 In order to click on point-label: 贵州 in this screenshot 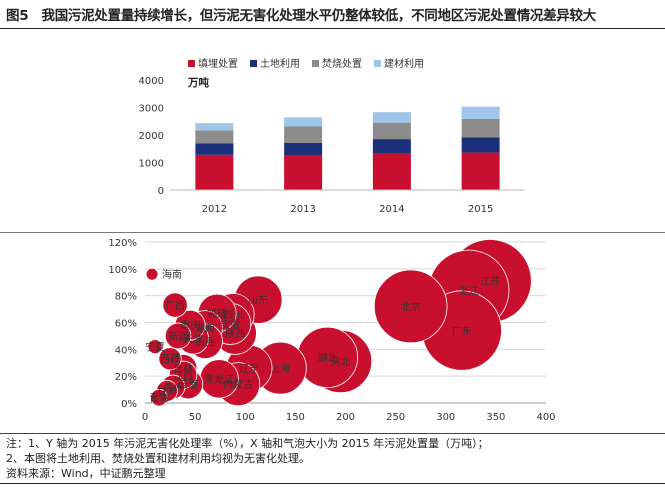, I will do `click(173, 387)`.